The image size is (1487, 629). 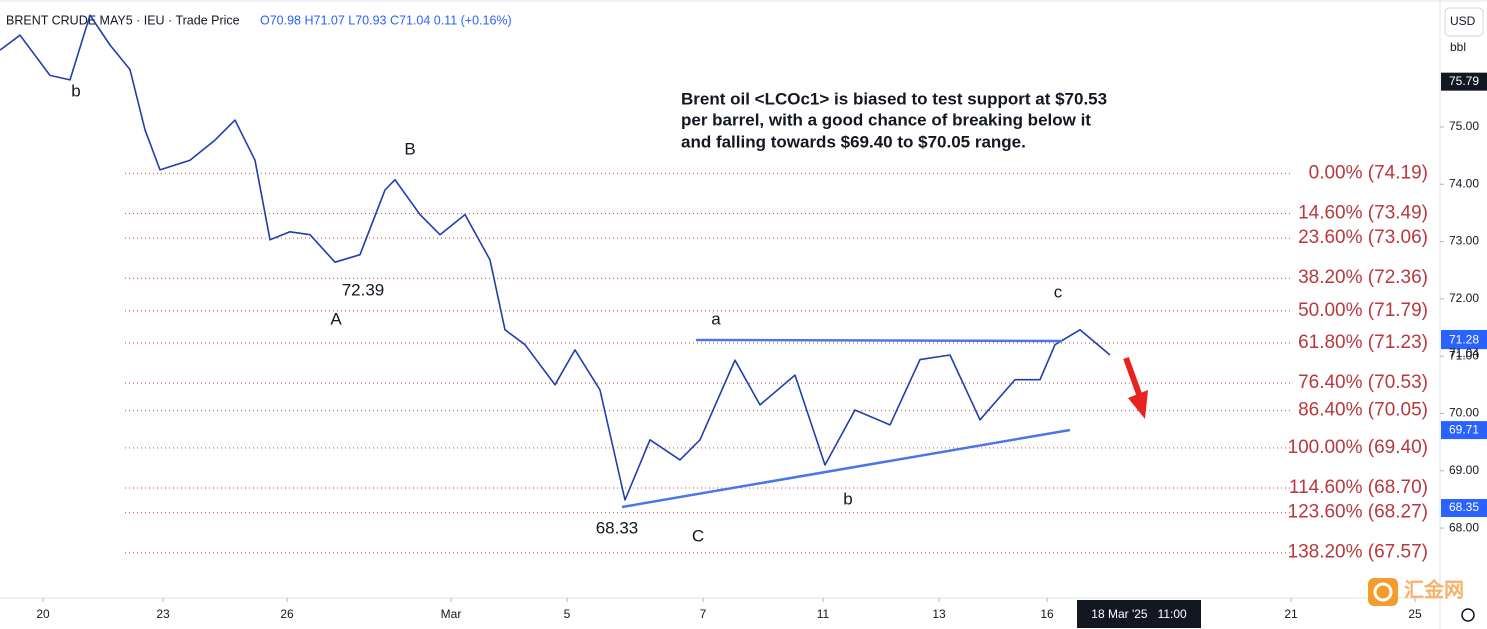 I want to click on wave-label: C, so click(x=698, y=535).